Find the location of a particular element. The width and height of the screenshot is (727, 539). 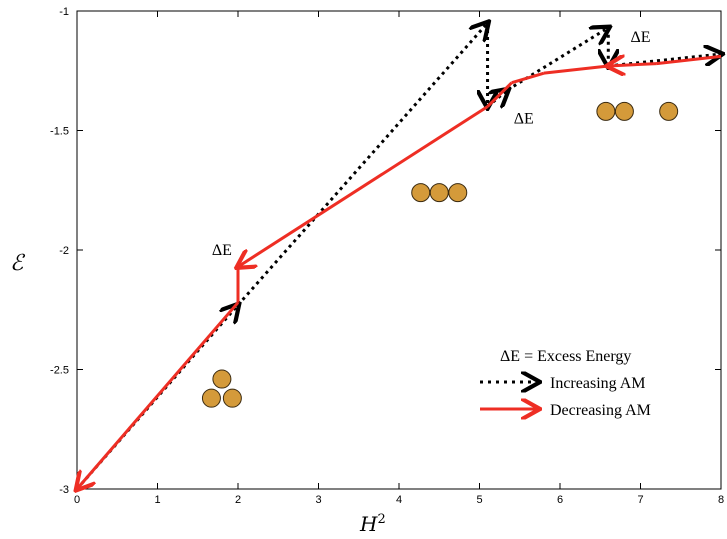

x-tick-label: 3 is located at coordinates (318, 500).